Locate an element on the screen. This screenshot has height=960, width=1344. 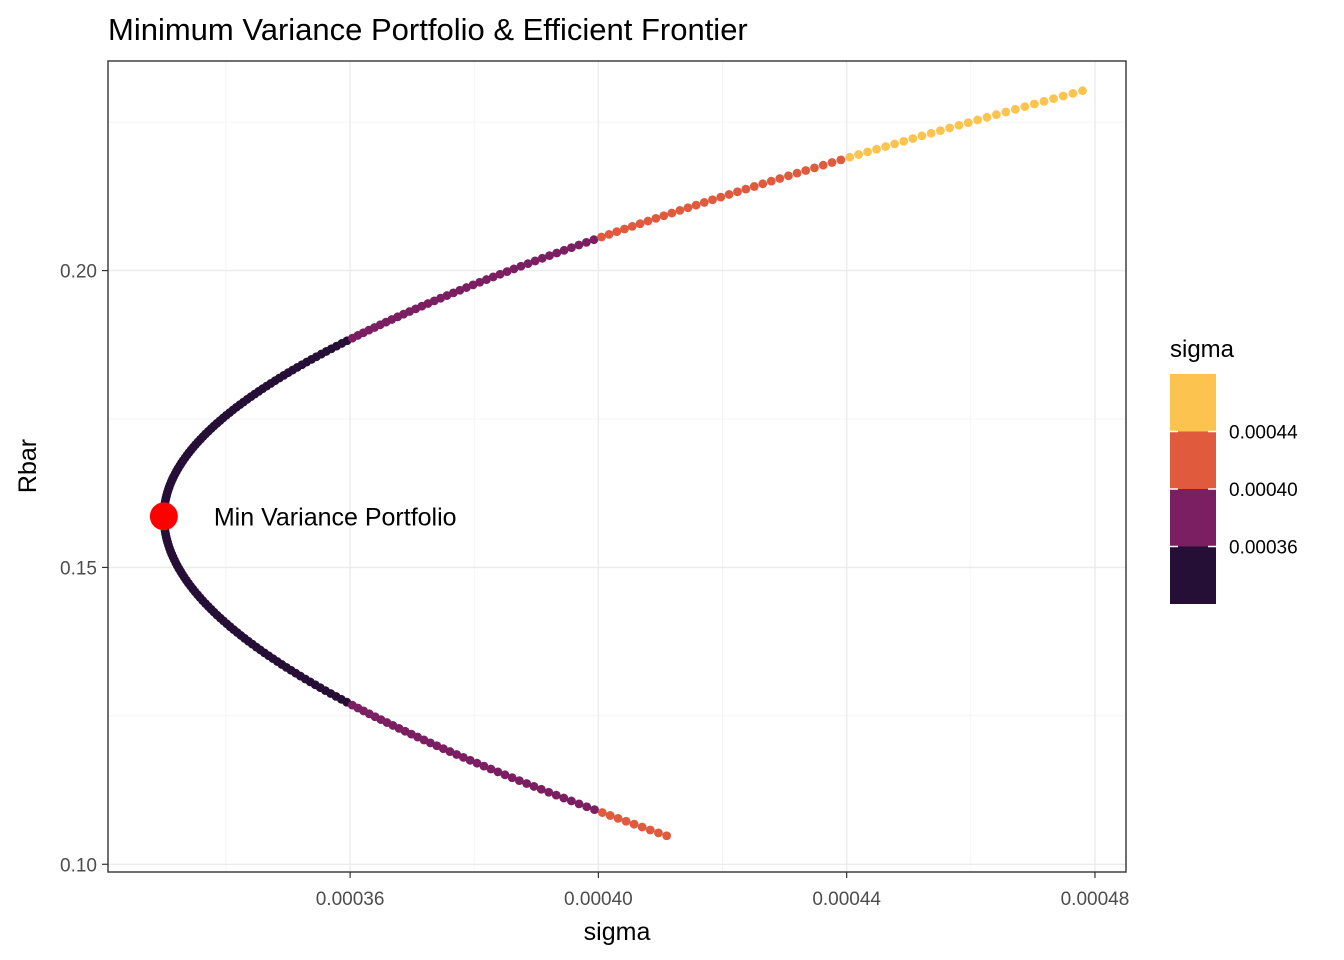
y-tick-label: 0.20 is located at coordinates (78, 272).